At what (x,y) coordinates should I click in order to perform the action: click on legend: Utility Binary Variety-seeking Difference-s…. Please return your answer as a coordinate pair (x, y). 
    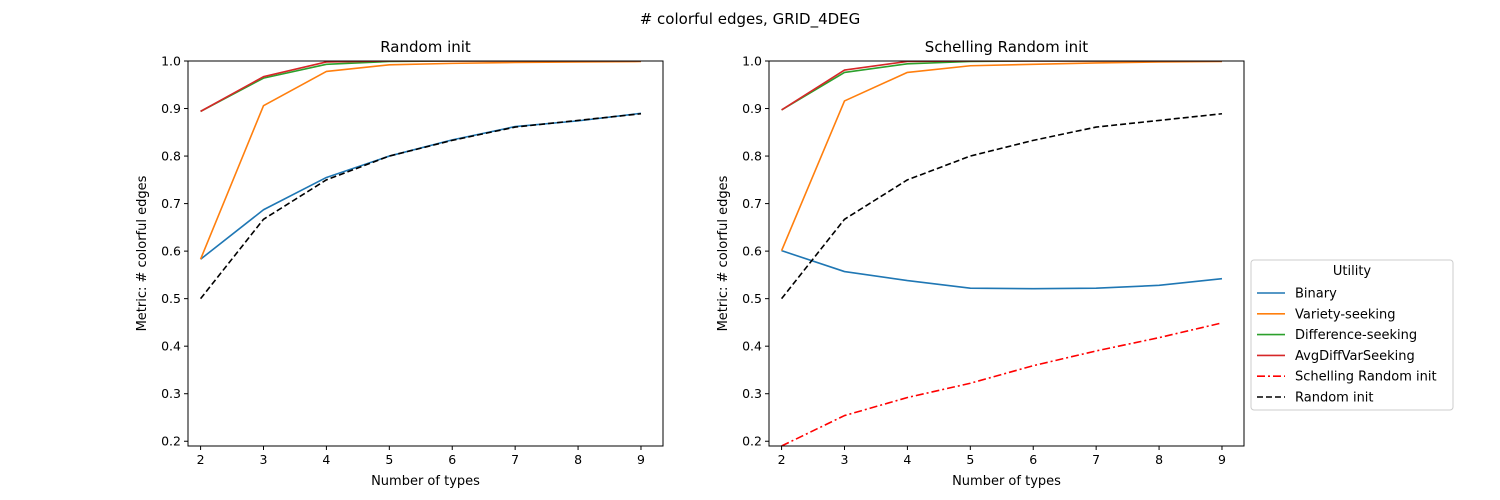
    Looking at the image, I should click on (1352, 335).